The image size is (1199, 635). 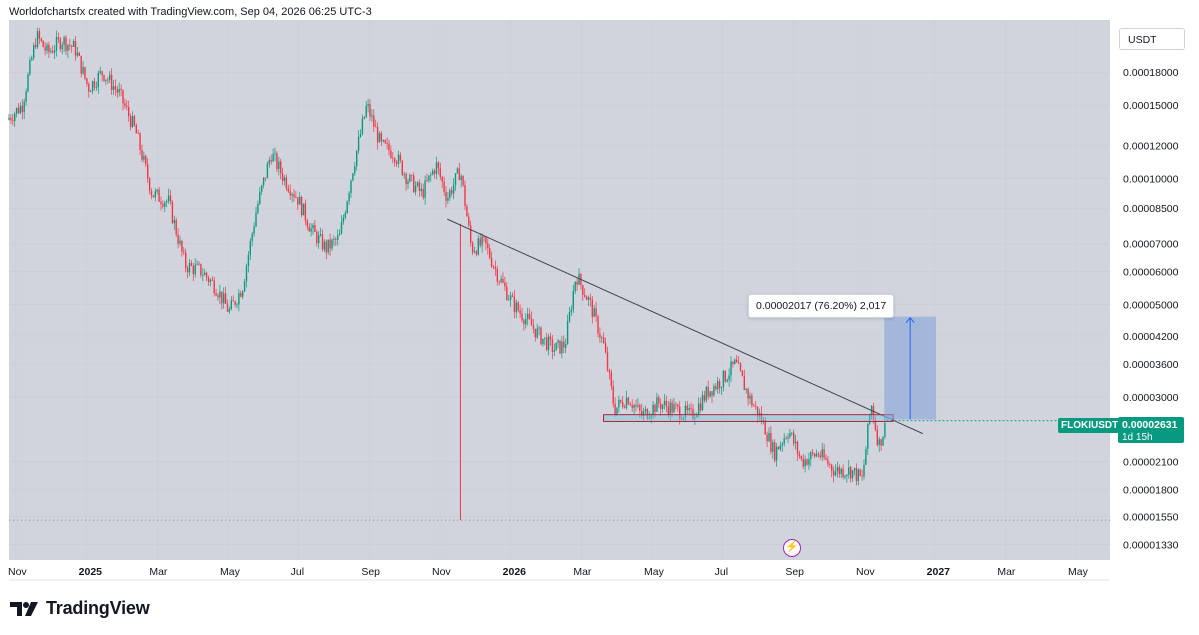 What do you see at coordinates (792, 548) in the screenshot?
I see `lightning-icon: ⚡` at bounding box center [792, 548].